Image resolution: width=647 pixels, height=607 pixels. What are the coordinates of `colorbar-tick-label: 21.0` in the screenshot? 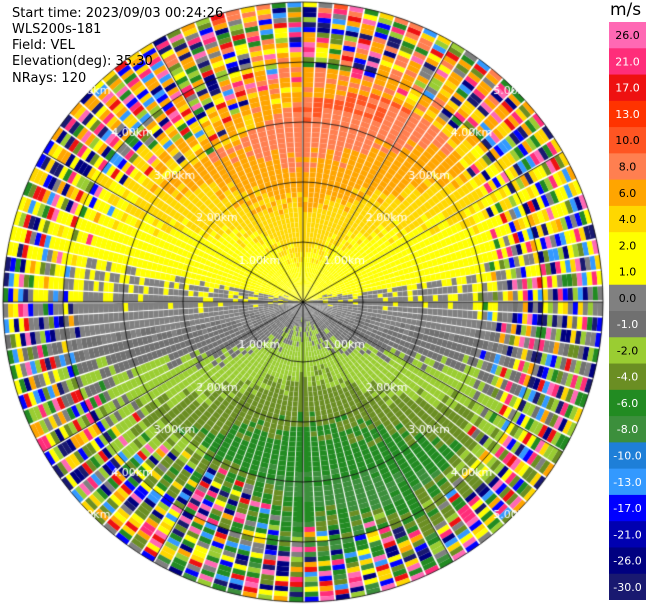 It's located at (627, 61).